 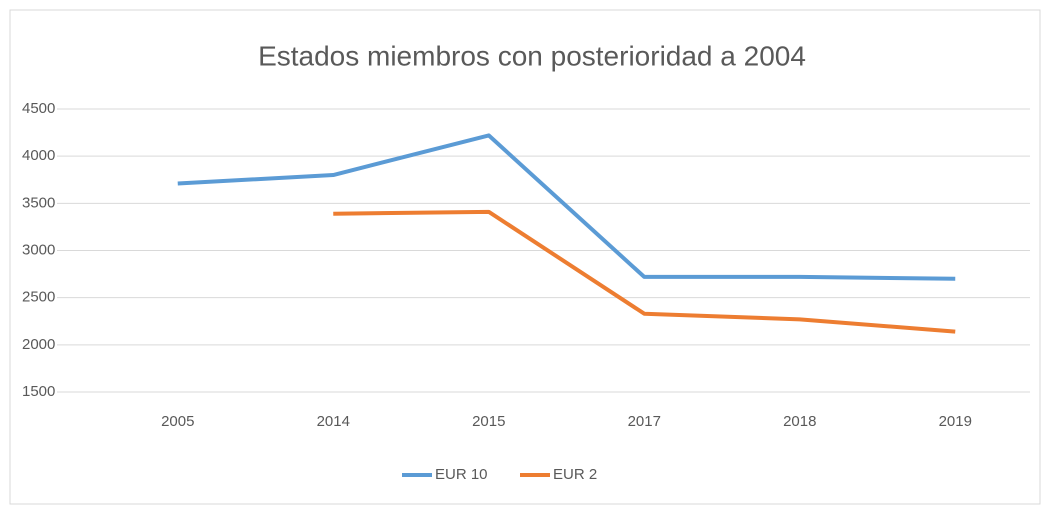 What do you see at coordinates (955, 421) in the screenshot?
I see `x-tick-label: 2019` at bounding box center [955, 421].